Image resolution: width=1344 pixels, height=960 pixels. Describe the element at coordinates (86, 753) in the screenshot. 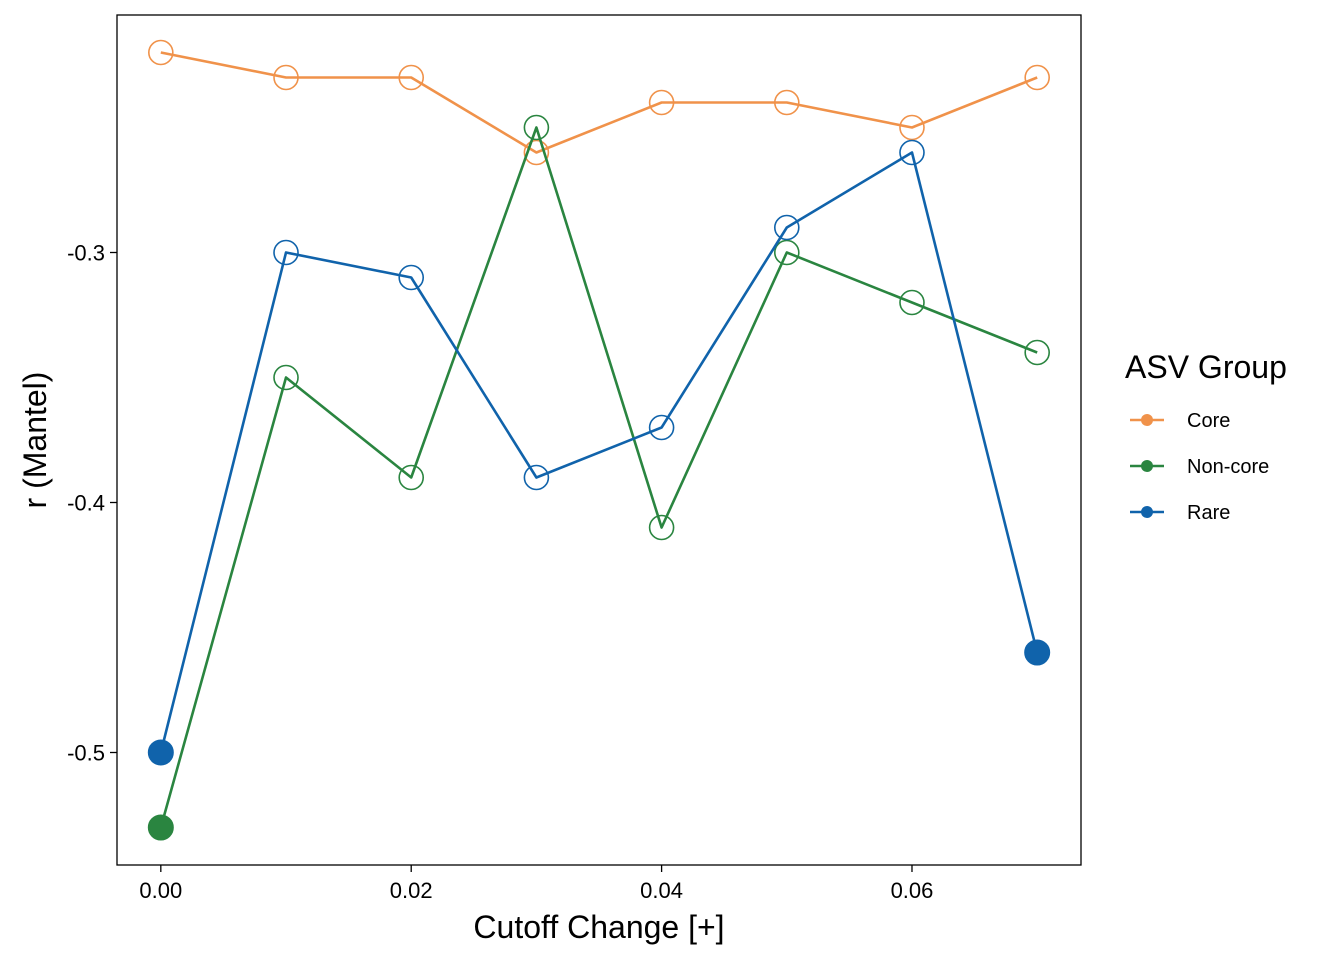

I see `y-tick-label: -0.5` at that location.